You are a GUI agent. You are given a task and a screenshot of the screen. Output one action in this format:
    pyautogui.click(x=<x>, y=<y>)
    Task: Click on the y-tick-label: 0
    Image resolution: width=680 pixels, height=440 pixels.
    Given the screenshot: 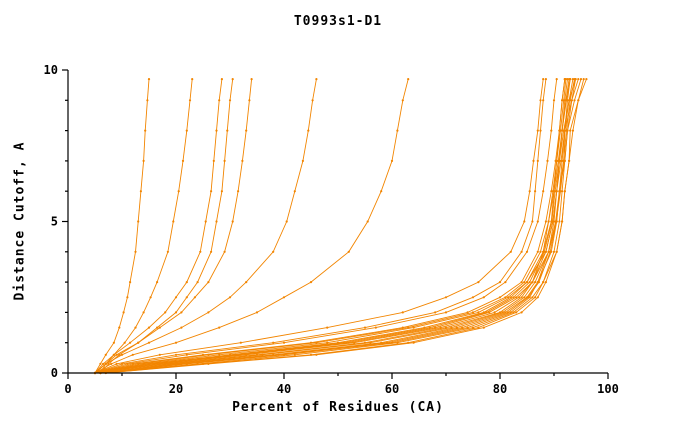 What is the action you would take?
    pyautogui.click(x=54, y=373)
    